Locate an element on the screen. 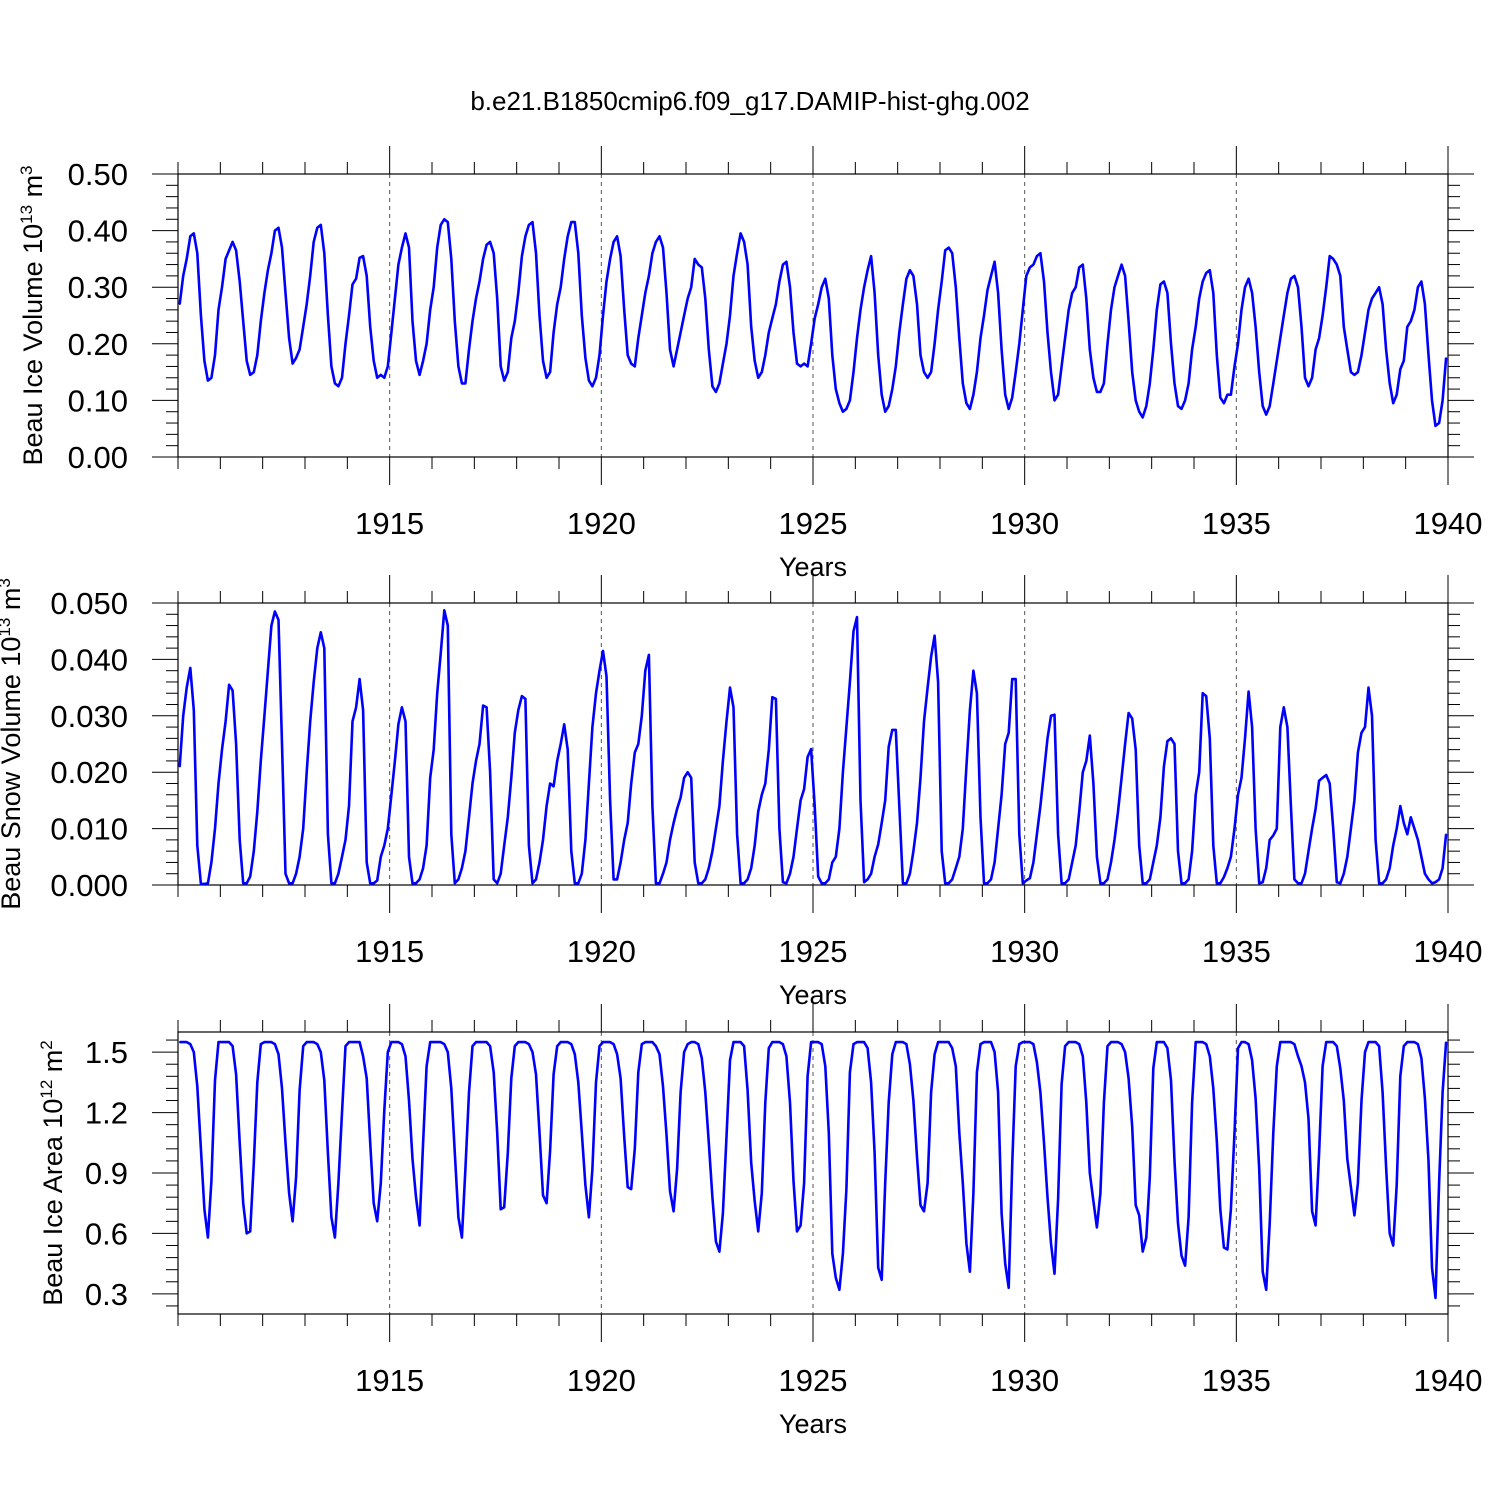  x-tick-label: 1930 is located at coordinates (1024, 951).